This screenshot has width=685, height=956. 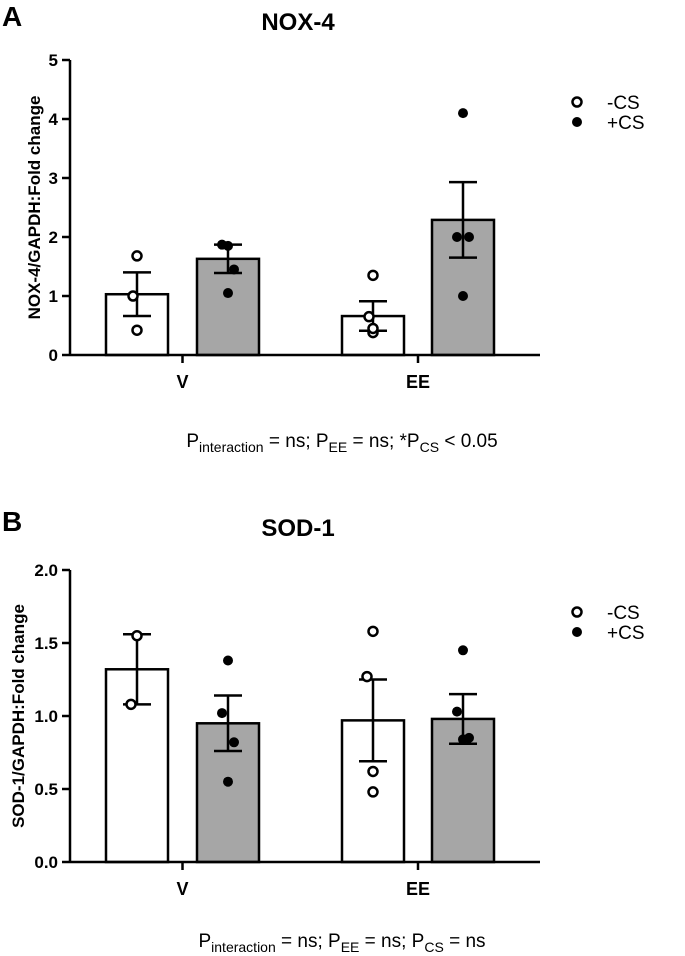 What do you see at coordinates (12, 521) in the screenshot?
I see `panel-letter: B` at bounding box center [12, 521].